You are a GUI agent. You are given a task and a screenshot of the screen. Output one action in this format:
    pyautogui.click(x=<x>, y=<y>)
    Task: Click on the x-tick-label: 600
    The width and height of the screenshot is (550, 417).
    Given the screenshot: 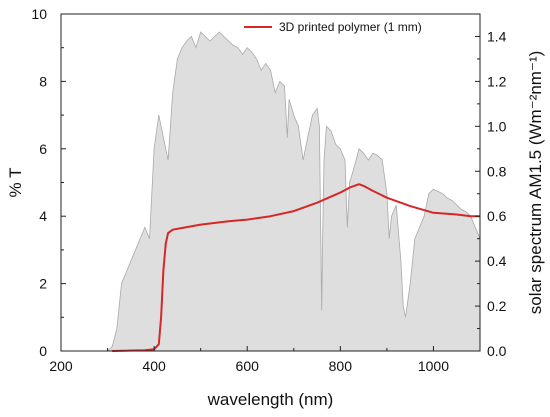 What is the action you would take?
    pyautogui.click(x=248, y=366)
    